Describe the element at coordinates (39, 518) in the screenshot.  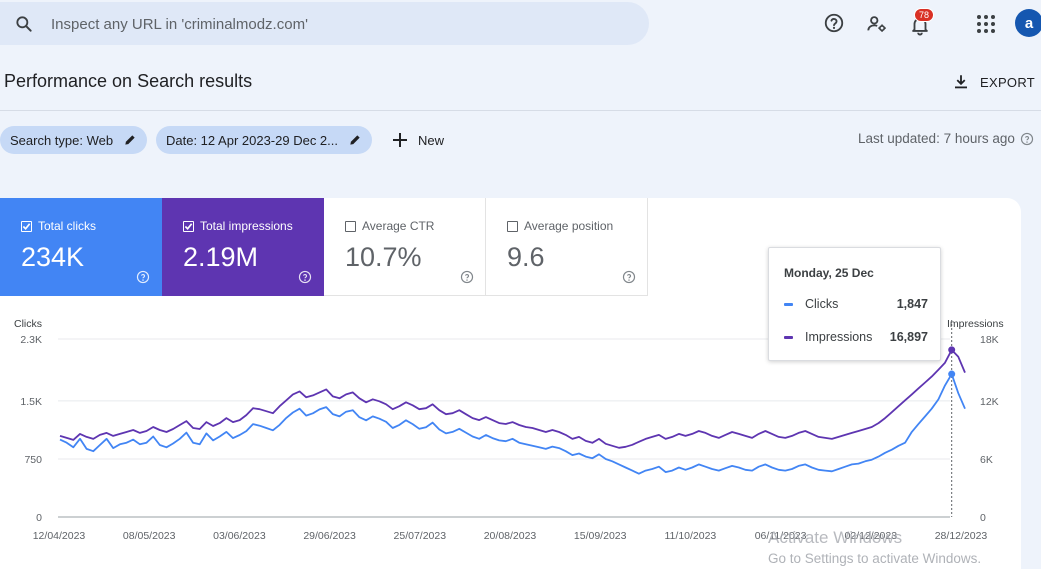
I see `left-axis-tick-label: 0` at that location.